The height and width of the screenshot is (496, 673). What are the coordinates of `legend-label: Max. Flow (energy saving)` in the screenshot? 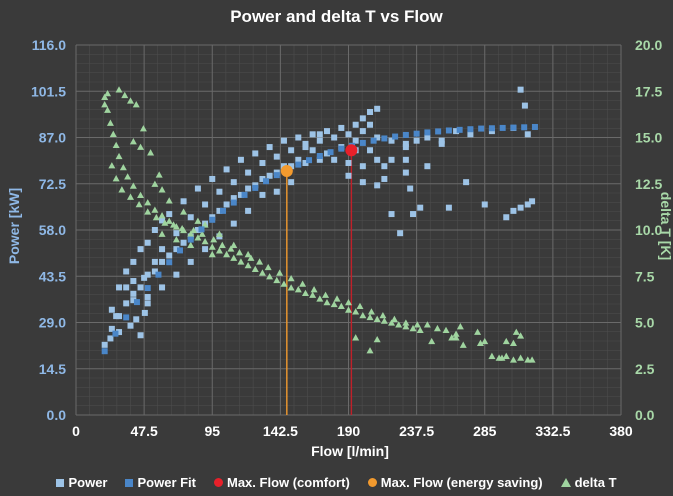 It's located at (461, 482).